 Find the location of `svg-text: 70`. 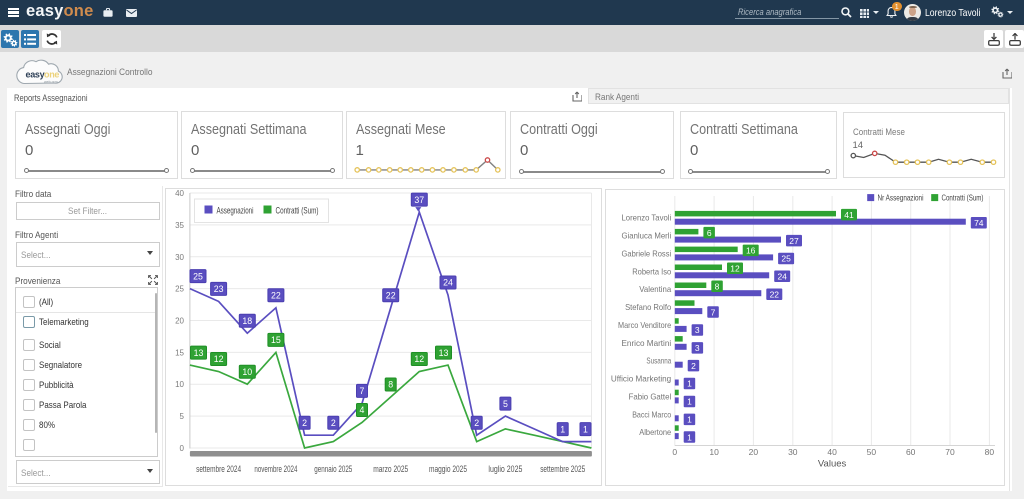

svg-text: 70 is located at coordinates (950, 452).